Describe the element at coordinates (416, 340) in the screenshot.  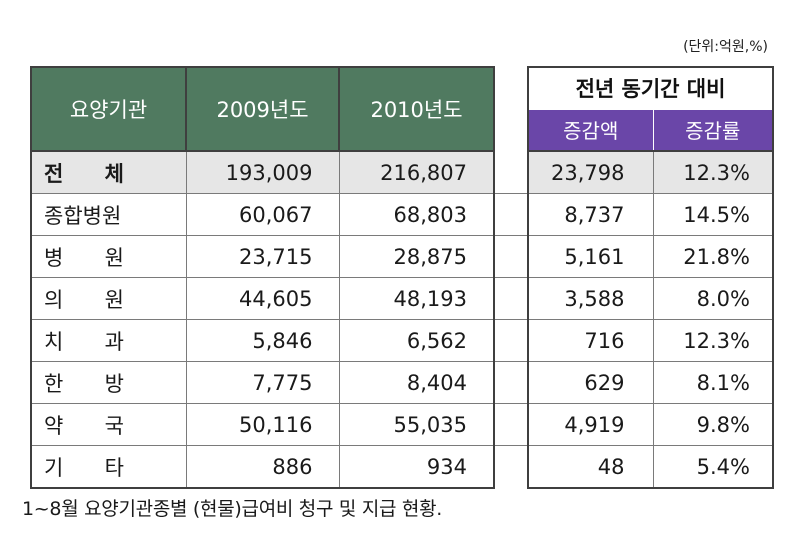
I see `cell-2010: 6,562` at that location.